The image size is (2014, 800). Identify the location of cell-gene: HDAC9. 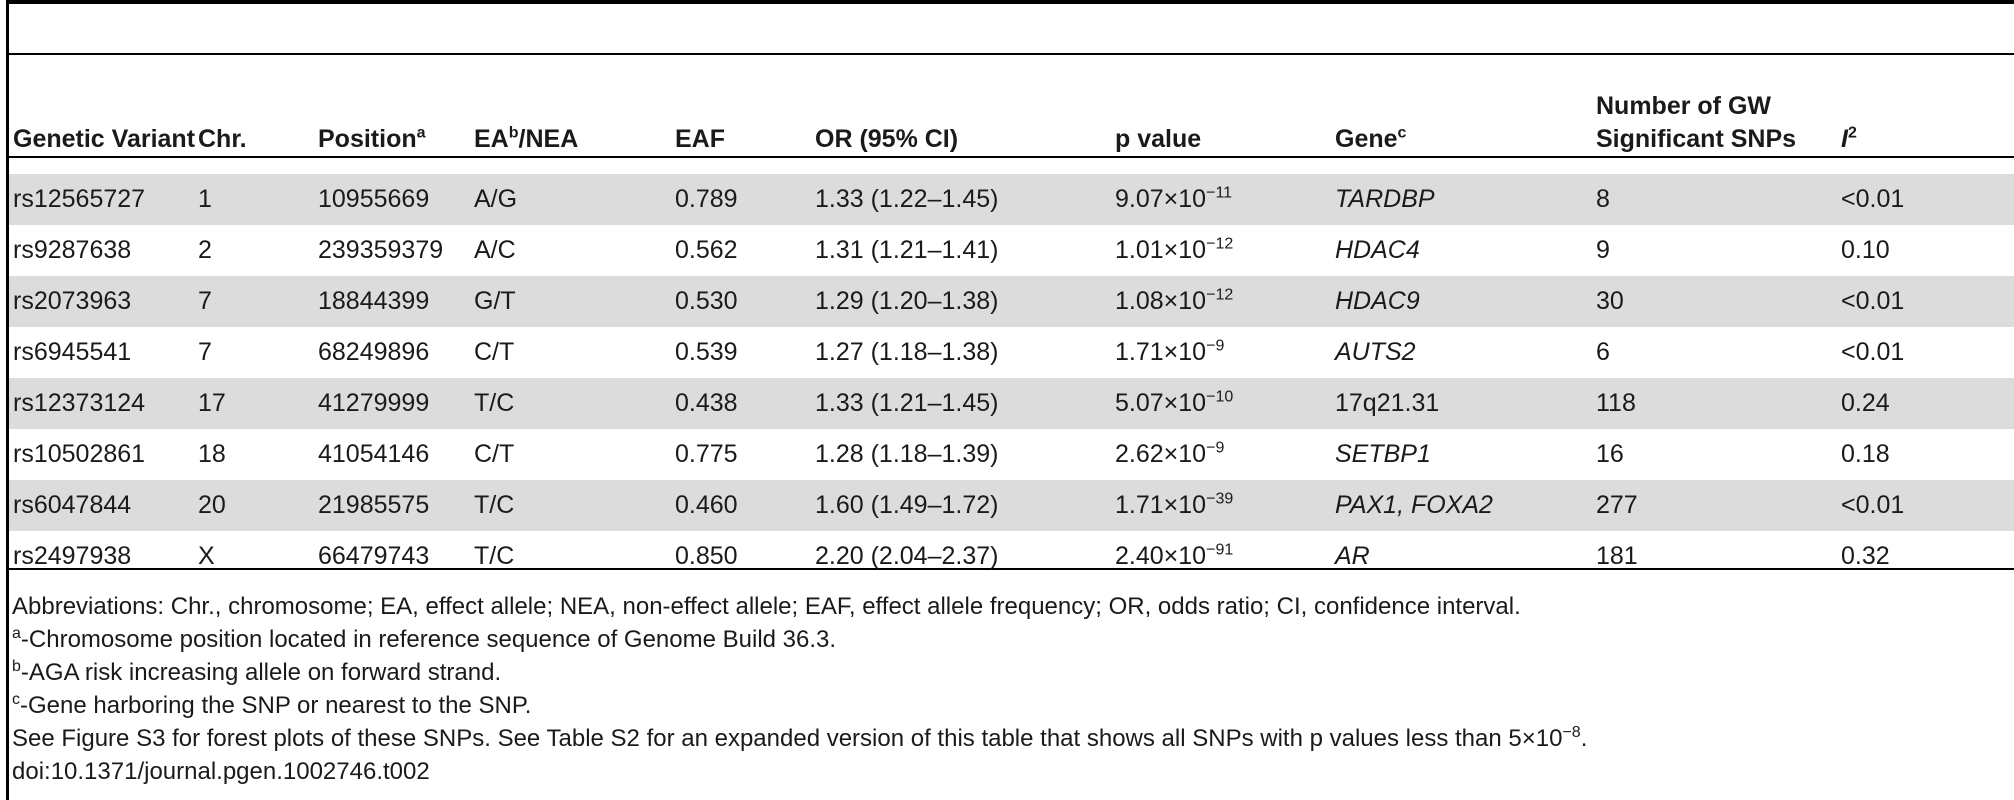
(1461, 301).